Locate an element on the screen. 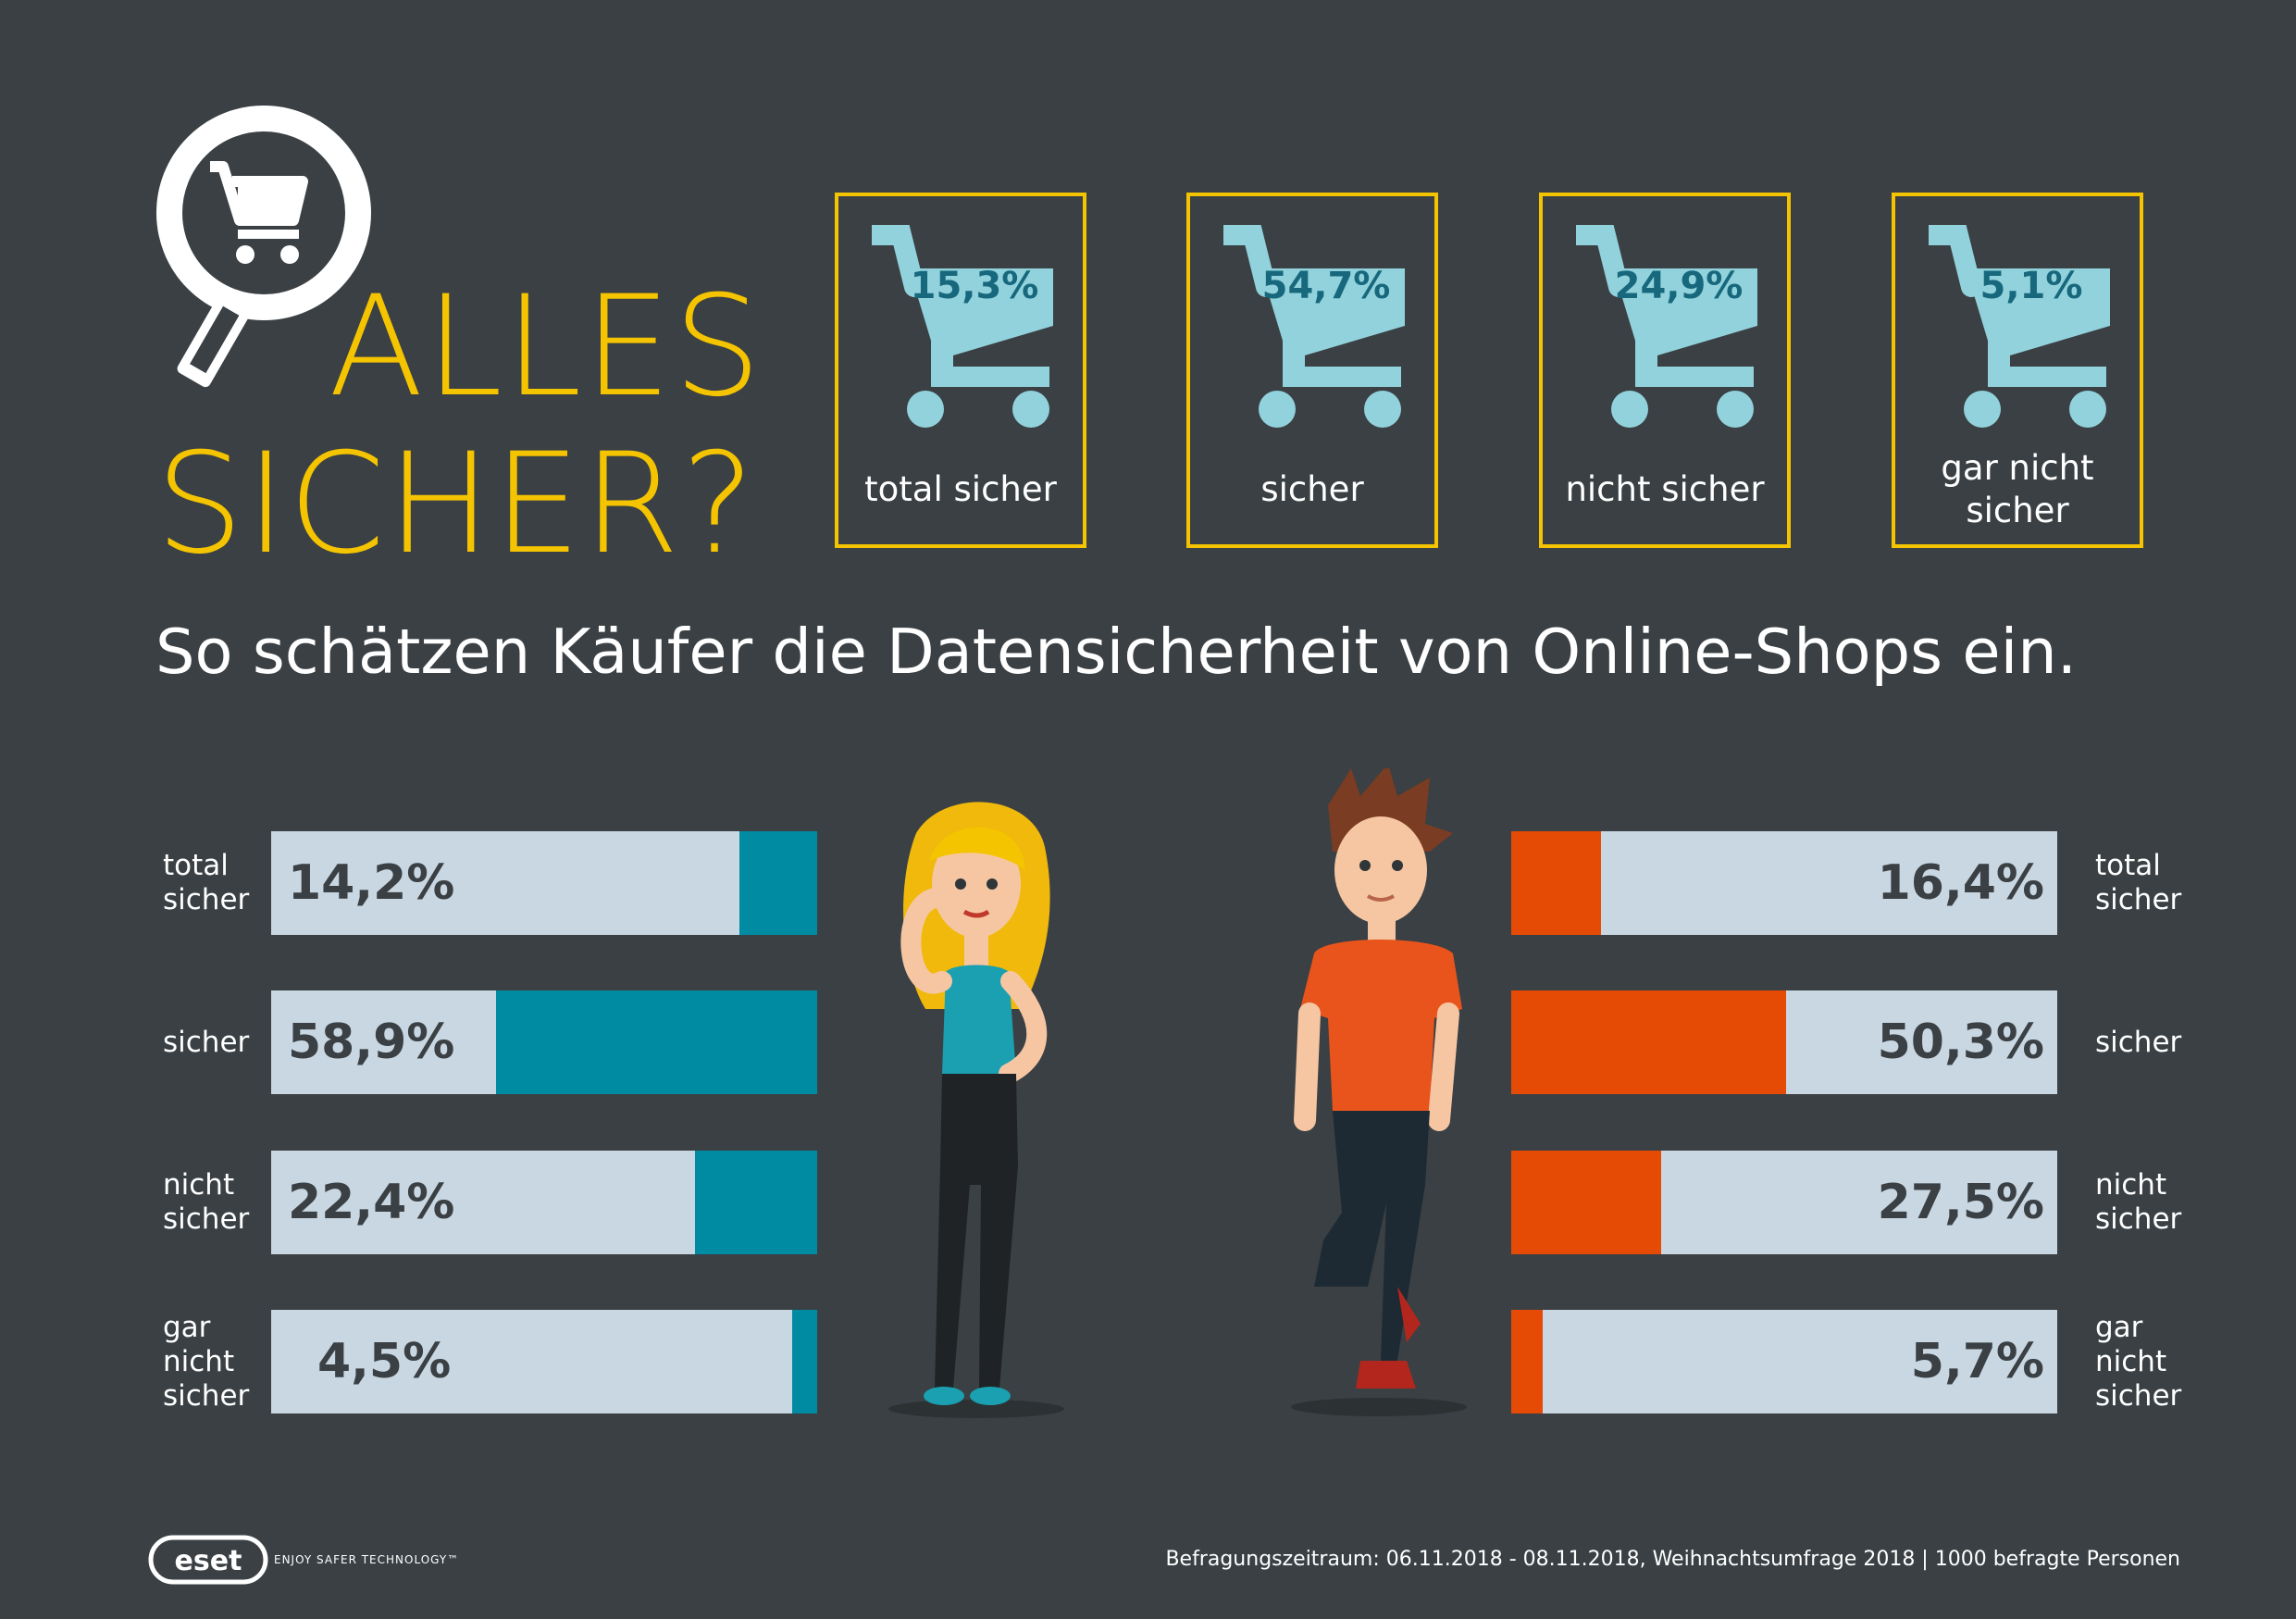 Image resolution: width=2296 pixels, height=1619 pixels. overall-gar-nicht-sicher-box: 5,1% gar nicht sicher is located at coordinates (2018, 371).